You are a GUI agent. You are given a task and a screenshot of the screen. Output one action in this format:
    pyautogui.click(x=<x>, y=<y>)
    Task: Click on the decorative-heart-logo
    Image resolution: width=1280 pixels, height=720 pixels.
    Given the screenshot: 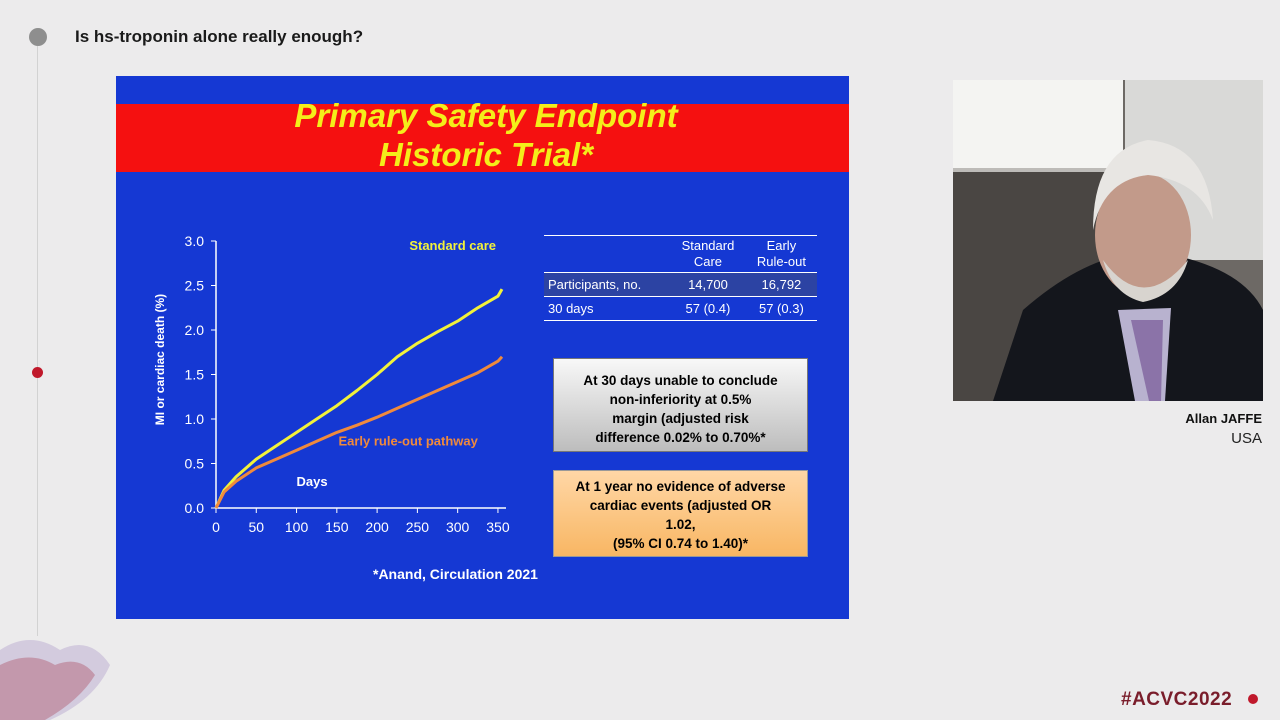 What is the action you would take?
    pyautogui.click(x=75, y=675)
    